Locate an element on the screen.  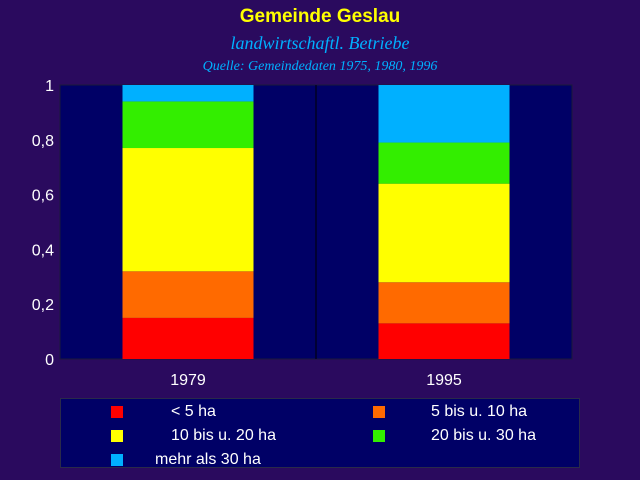
x-tick-label-1979: 1979 is located at coordinates (188, 380).